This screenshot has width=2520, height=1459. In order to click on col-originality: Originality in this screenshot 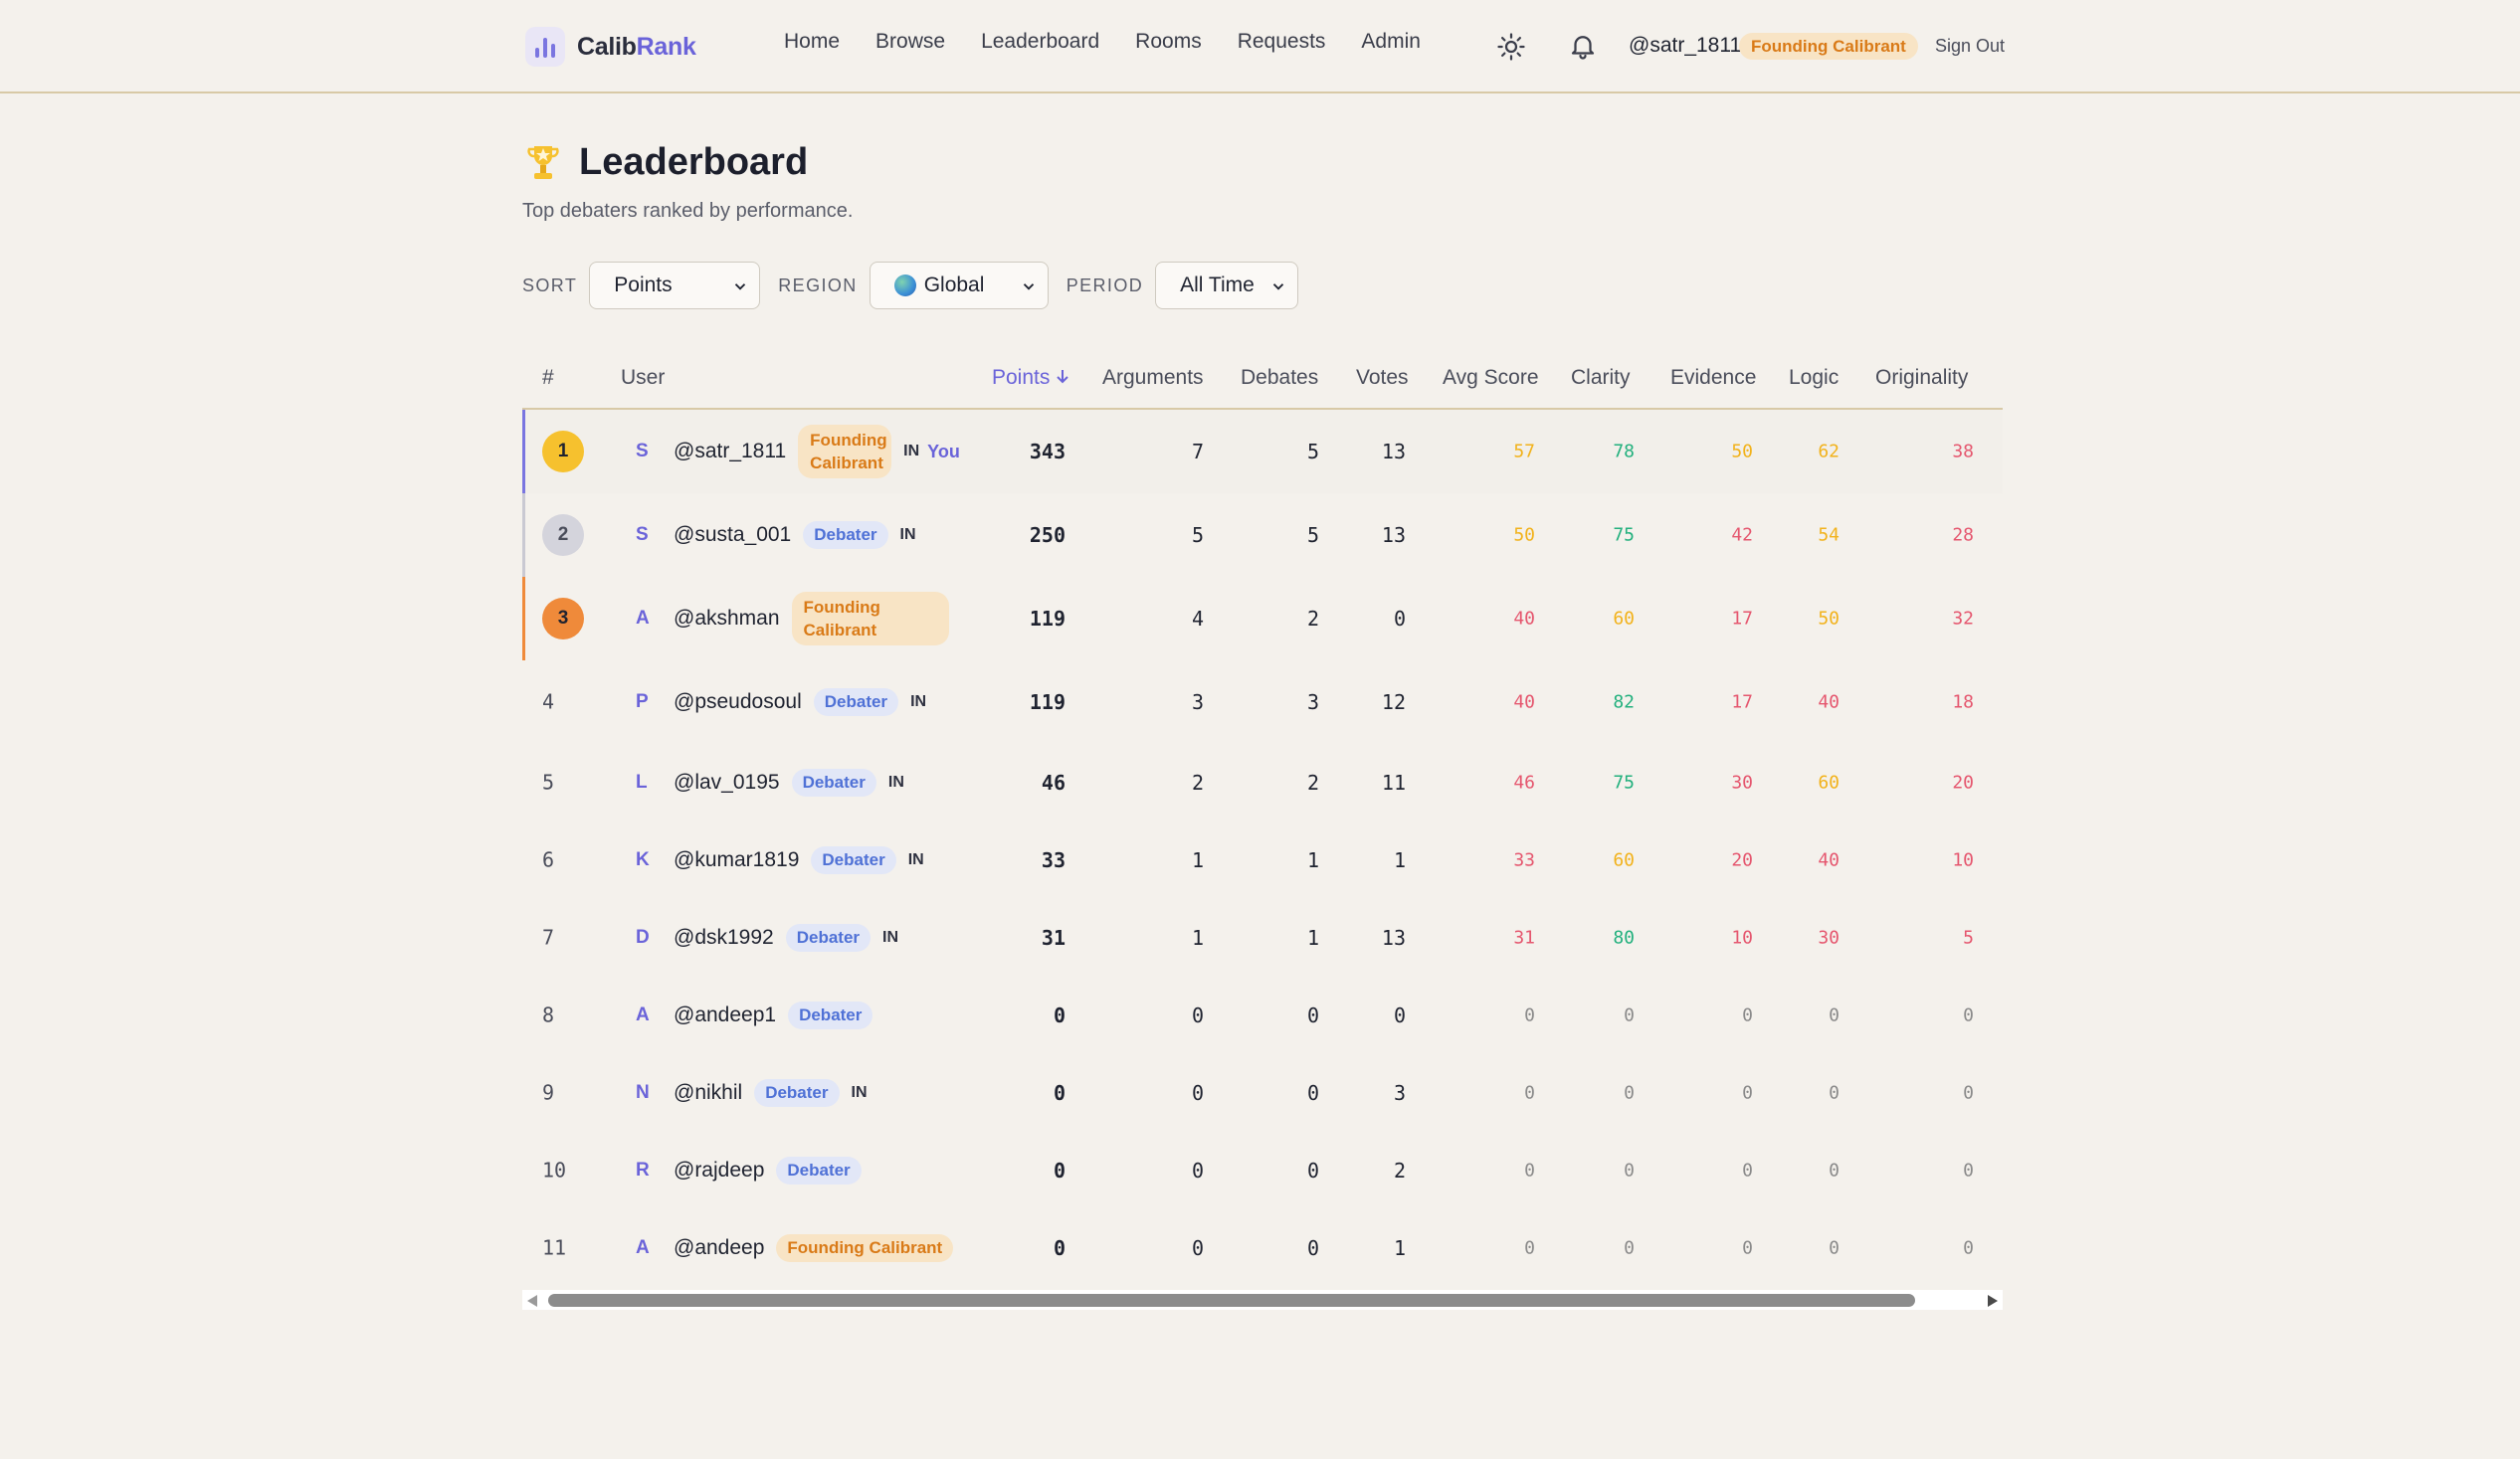, I will do `click(1922, 377)`.